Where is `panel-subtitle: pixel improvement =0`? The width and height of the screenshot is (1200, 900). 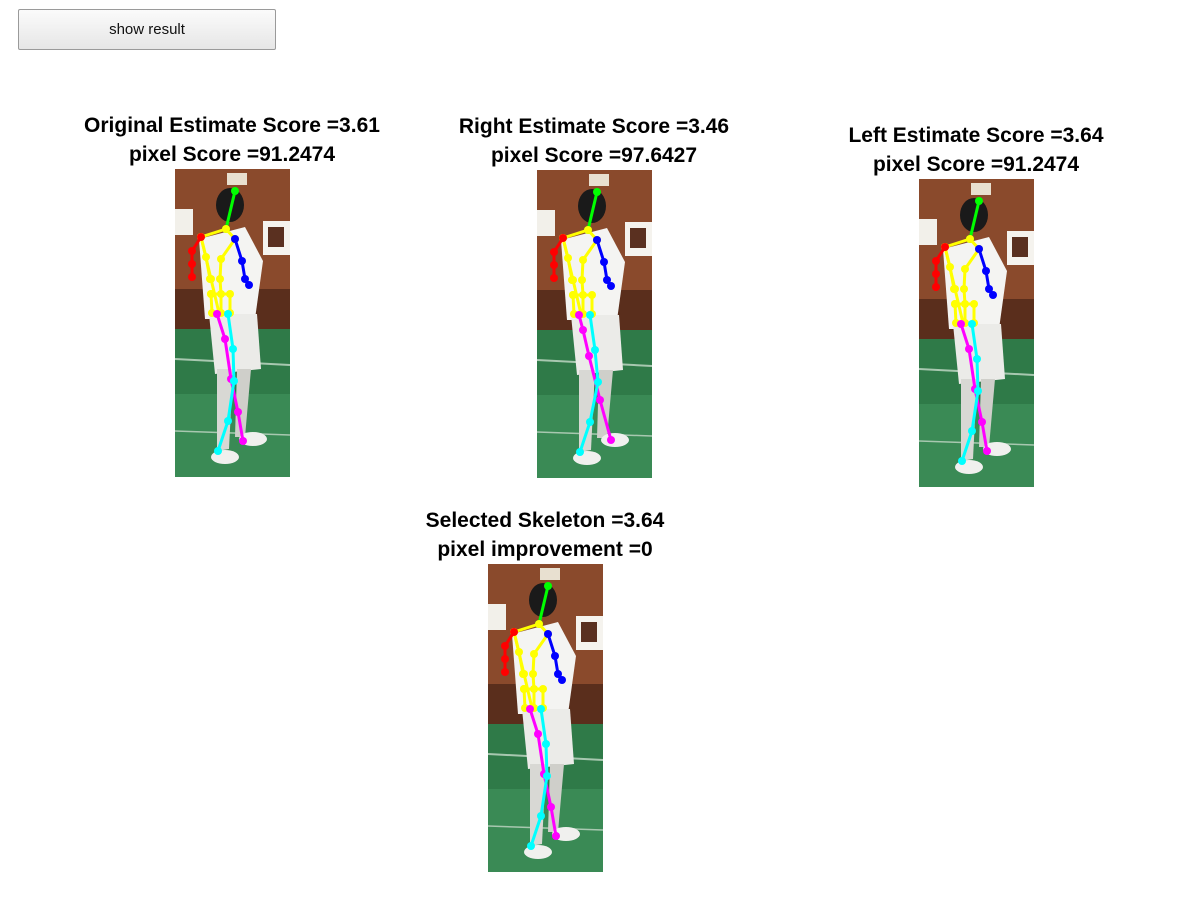 panel-subtitle: pixel improvement =0 is located at coordinates (545, 549).